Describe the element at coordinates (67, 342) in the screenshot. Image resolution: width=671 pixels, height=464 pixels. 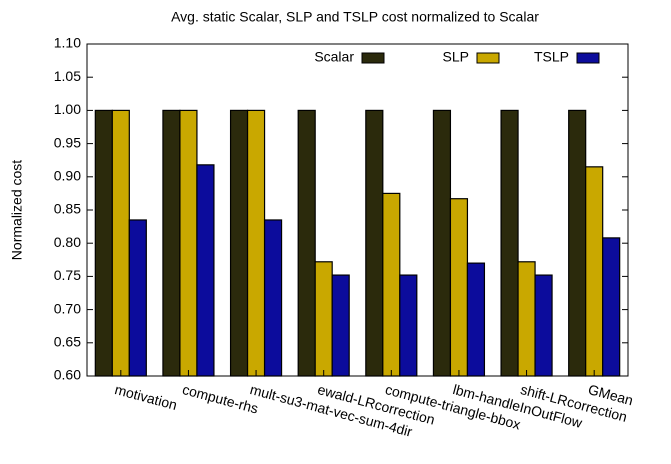
I see `y-tick-label: 0.65` at that location.